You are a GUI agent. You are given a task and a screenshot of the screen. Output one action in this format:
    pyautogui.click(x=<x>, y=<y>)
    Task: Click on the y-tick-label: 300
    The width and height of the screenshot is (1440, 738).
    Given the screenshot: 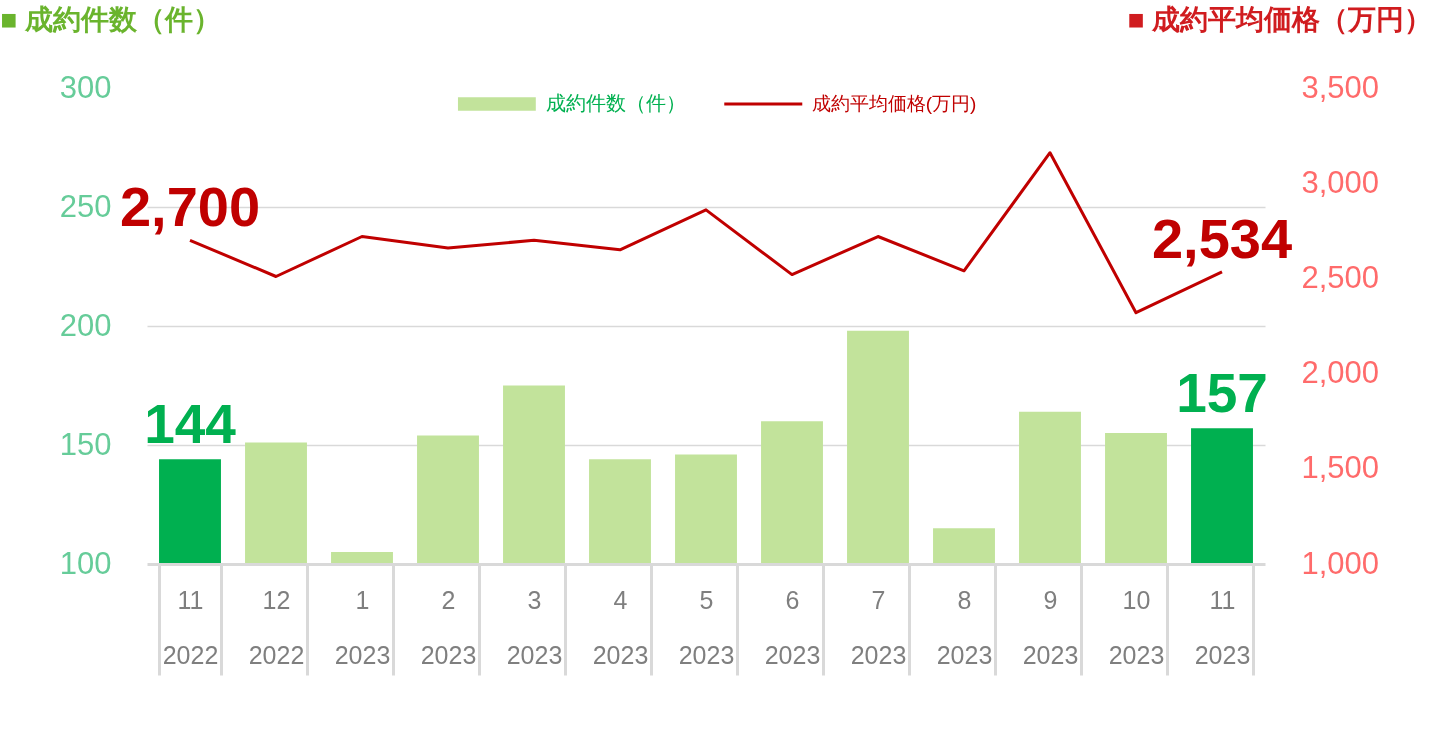 What is the action you would take?
    pyautogui.click(x=85, y=87)
    